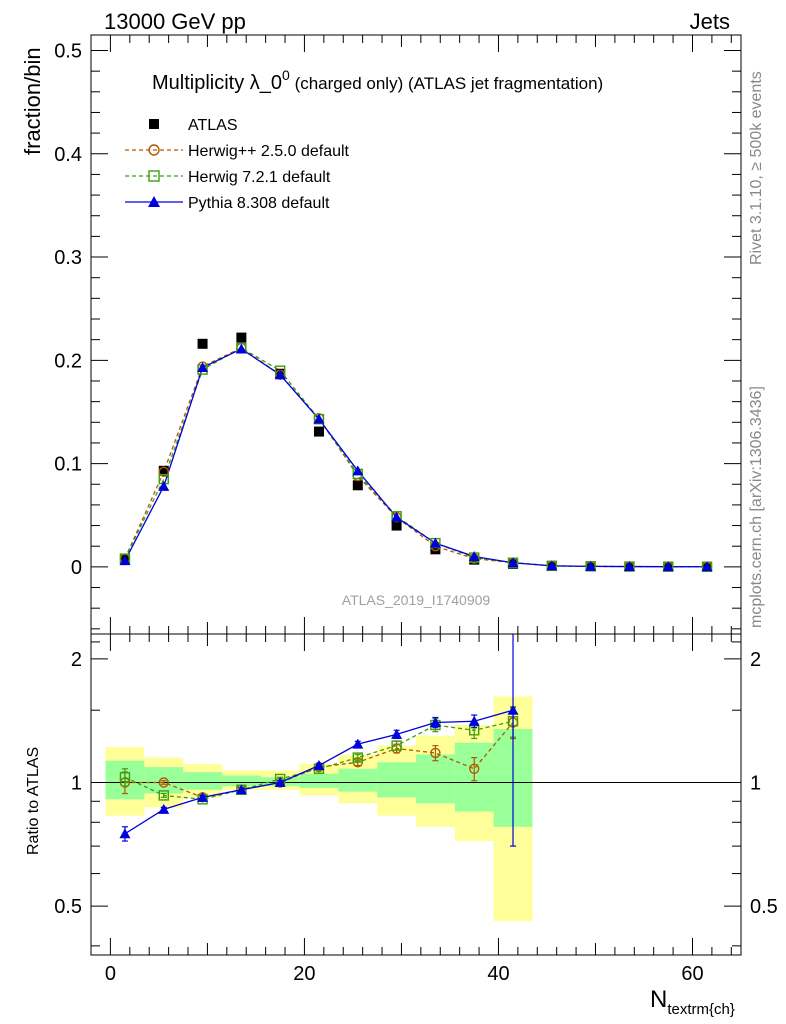 The width and height of the screenshot is (786, 1024). What do you see at coordinates (755, 783) in the screenshot?
I see `ratio-y-tick-label-right: 1` at bounding box center [755, 783].